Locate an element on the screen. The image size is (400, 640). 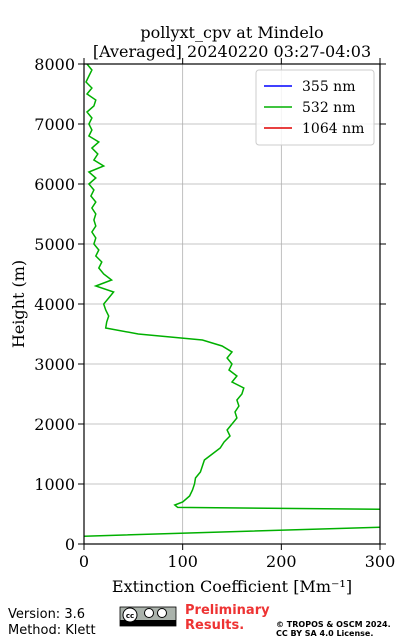
chart-title: pollyxt_cpv at Mindelo is located at coordinates (231, 32).